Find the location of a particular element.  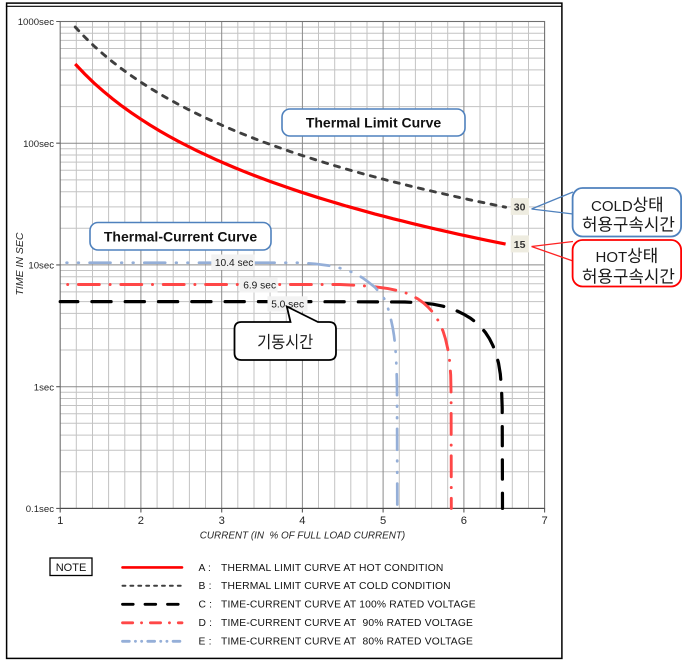

svg-text: 4 is located at coordinates (302, 521).